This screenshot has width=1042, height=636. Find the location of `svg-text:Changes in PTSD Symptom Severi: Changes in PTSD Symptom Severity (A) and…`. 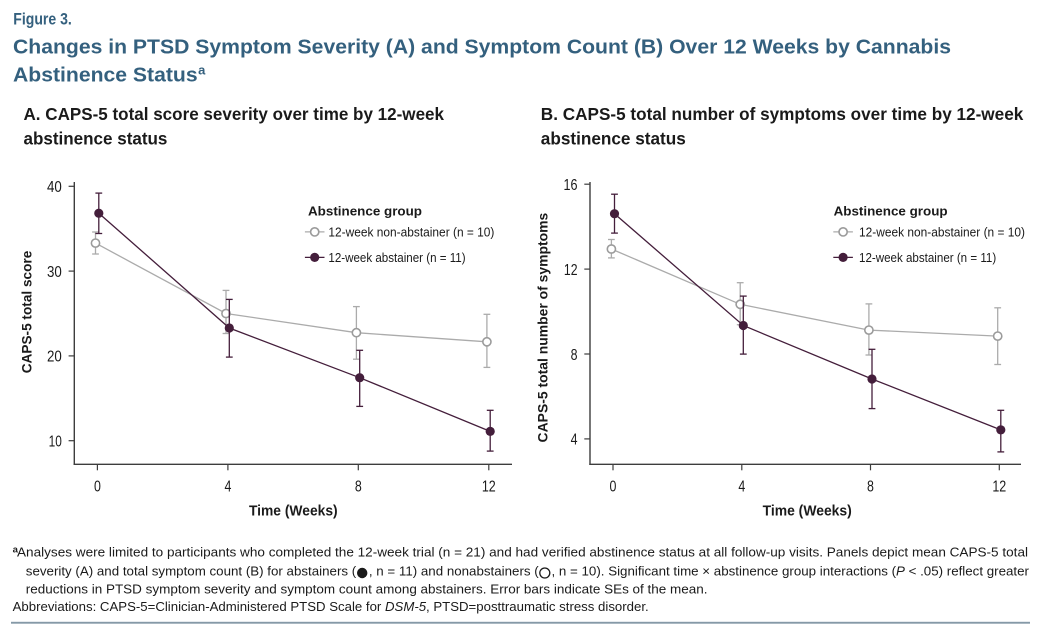

svg-text:Changes in PTSD Symptom Severi: Changes in PTSD Symptom Severity (A) and… is located at coordinates (482, 47).